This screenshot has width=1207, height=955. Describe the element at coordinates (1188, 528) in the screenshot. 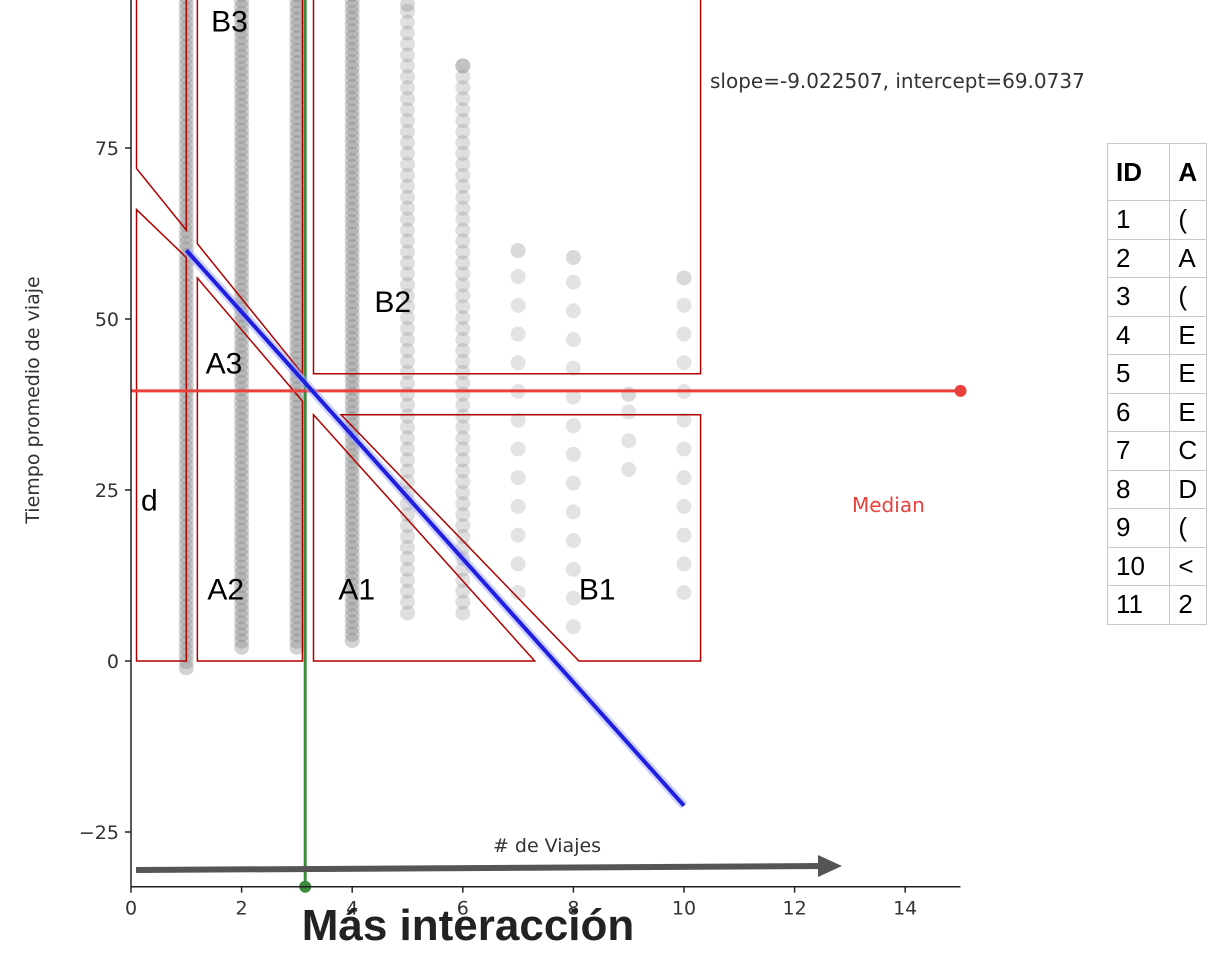

I see `table-cell-a: (` at that location.